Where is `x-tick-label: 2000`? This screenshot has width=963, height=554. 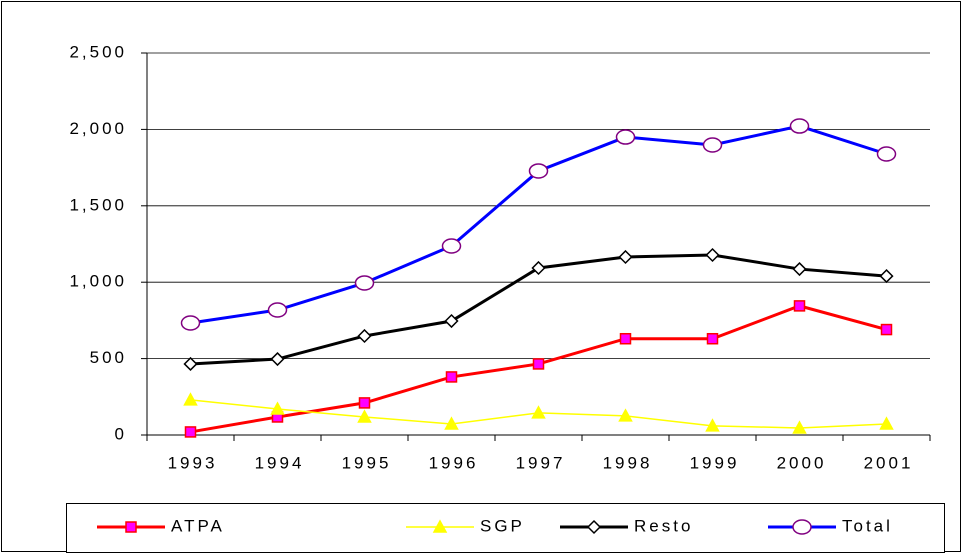 x-tick-label: 2000 is located at coordinates (802, 462).